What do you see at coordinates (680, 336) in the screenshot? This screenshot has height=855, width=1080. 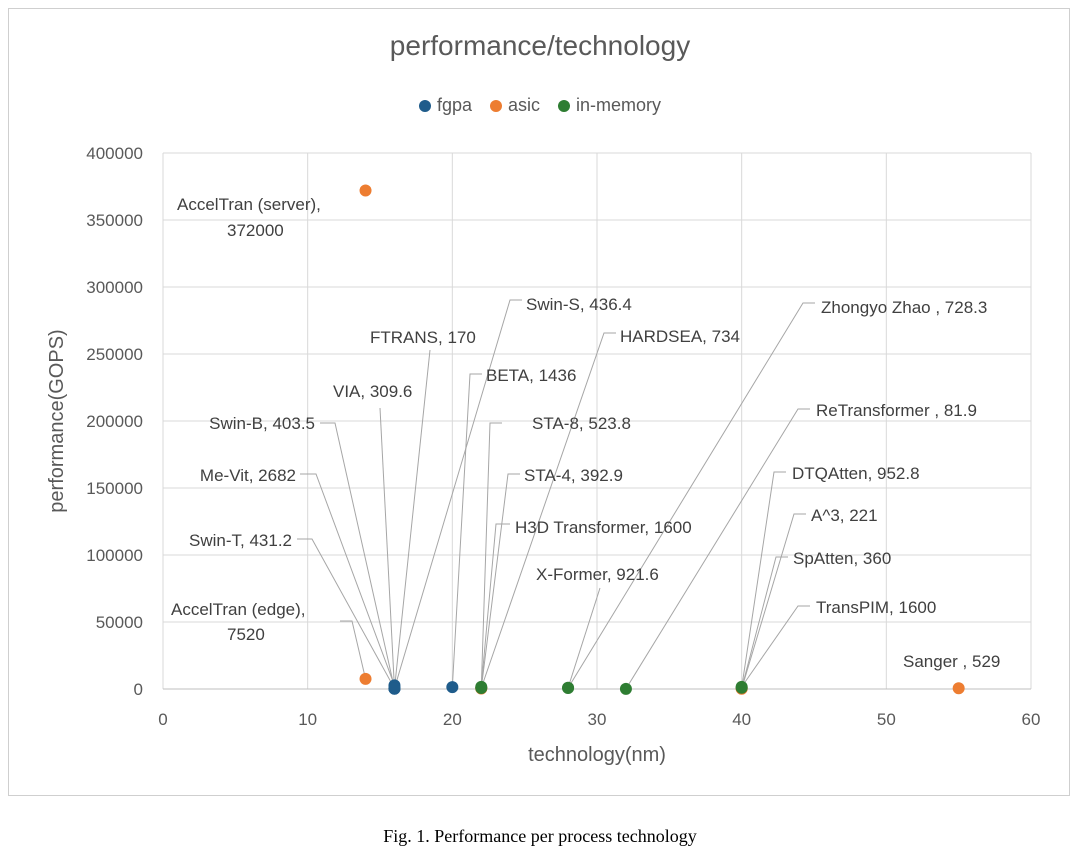 I see `data-label: HARDSEA, 734` at bounding box center [680, 336].